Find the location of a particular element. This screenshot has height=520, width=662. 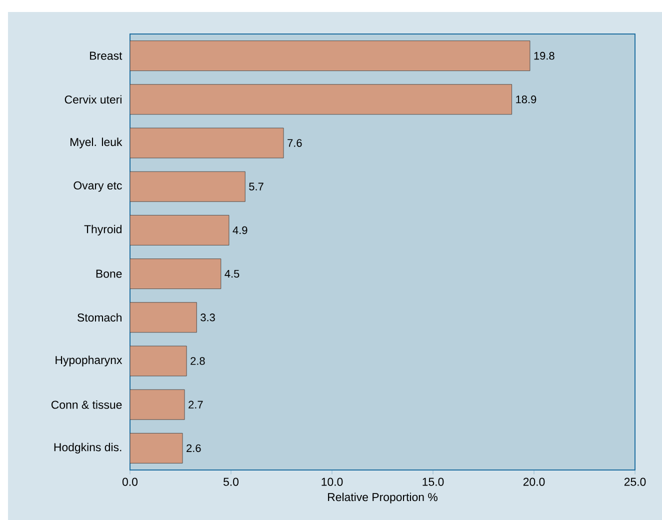

y-tick-label: Cervix uteri is located at coordinates (93, 99).